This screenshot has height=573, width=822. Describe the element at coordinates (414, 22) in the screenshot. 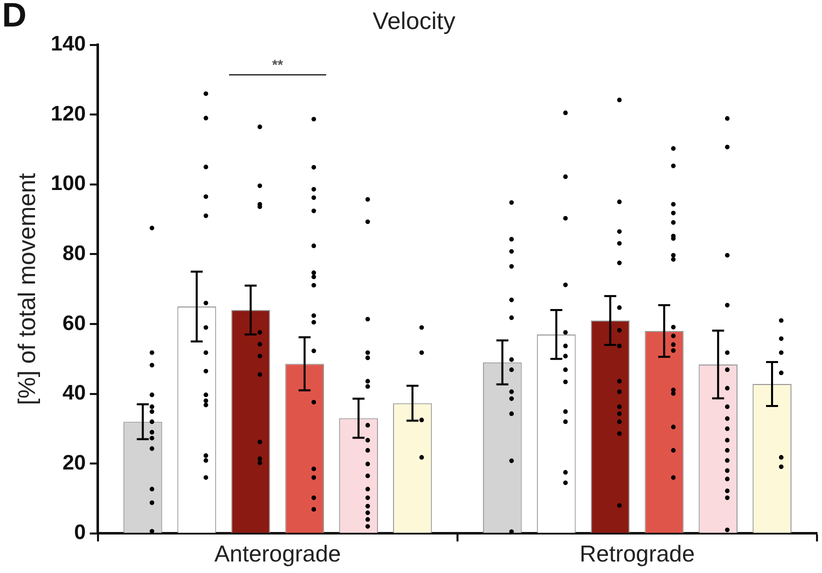

I see `chart-title: Velocity` at that location.